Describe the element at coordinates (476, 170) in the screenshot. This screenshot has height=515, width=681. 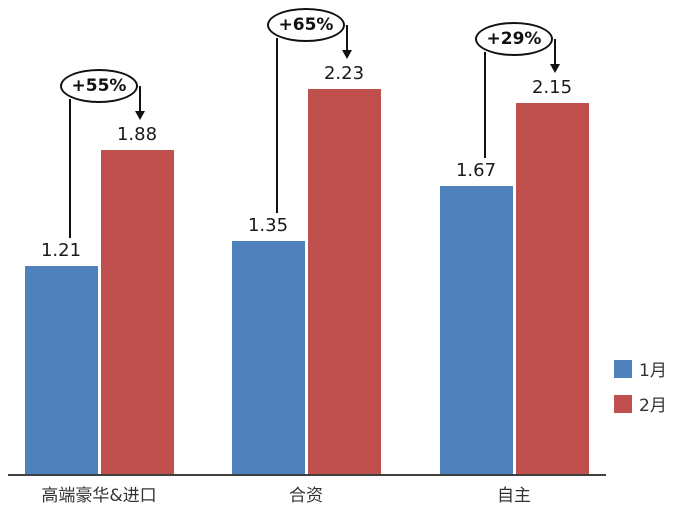
I see `value-label: 1.67` at that location.